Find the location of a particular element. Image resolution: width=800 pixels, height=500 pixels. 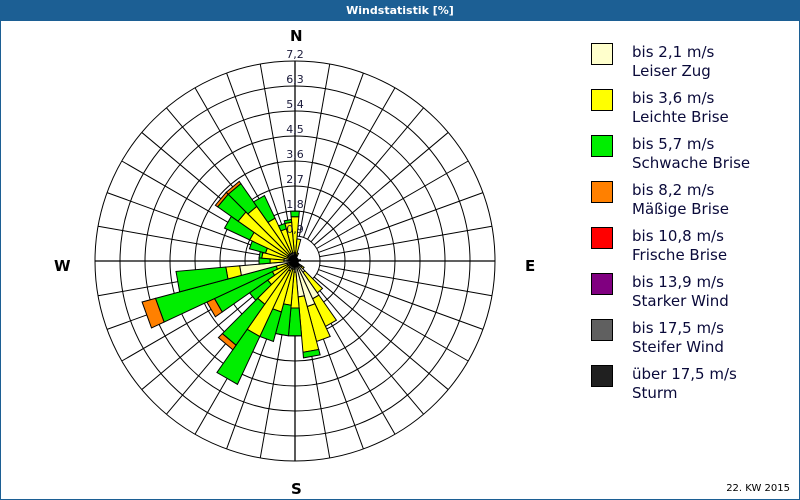

compass-east-label: E is located at coordinates (530, 266).